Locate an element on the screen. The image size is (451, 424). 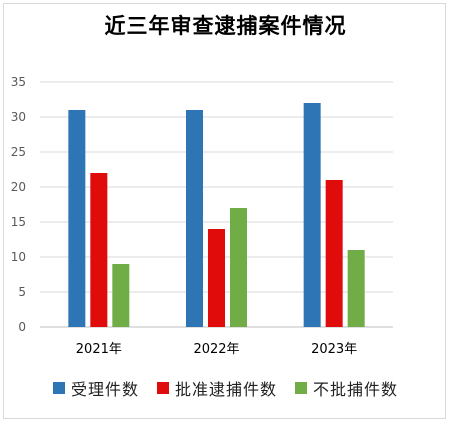
y-tick-label: 10 is located at coordinates (18, 257).